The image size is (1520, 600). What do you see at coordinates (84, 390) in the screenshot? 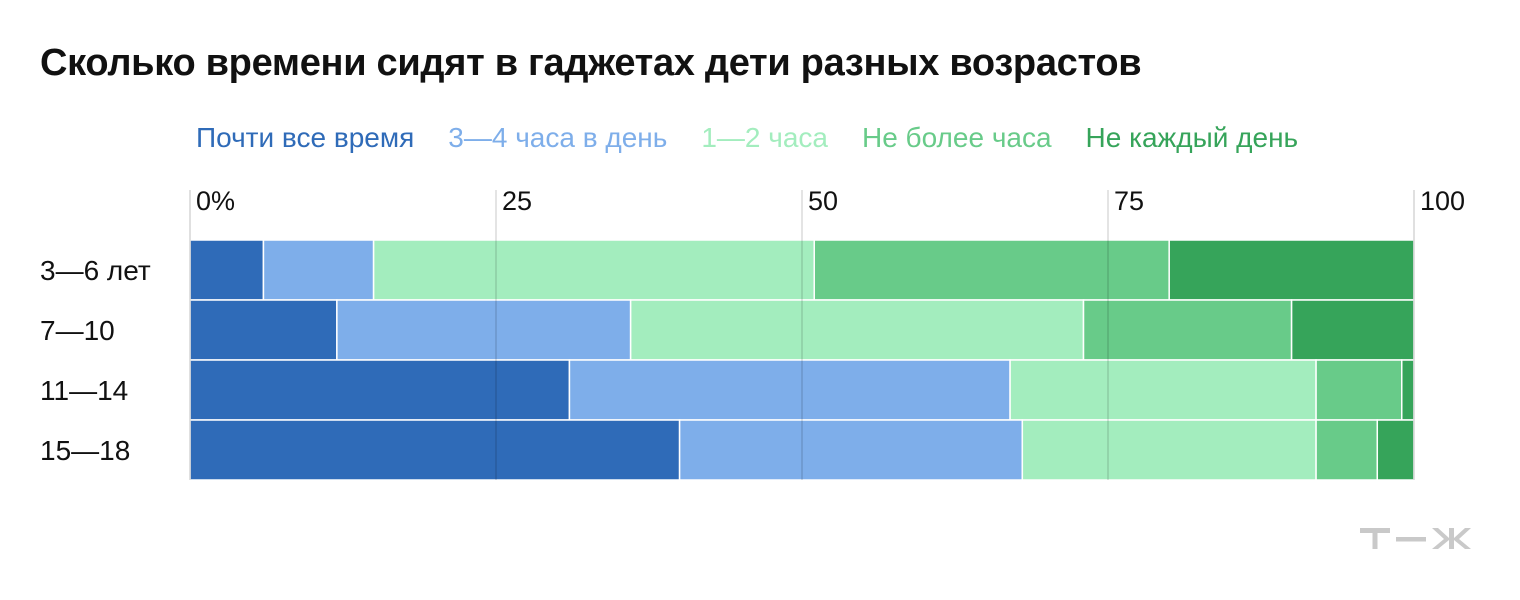
I see `row-label-2: 11—14` at bounding box center [84, 390].